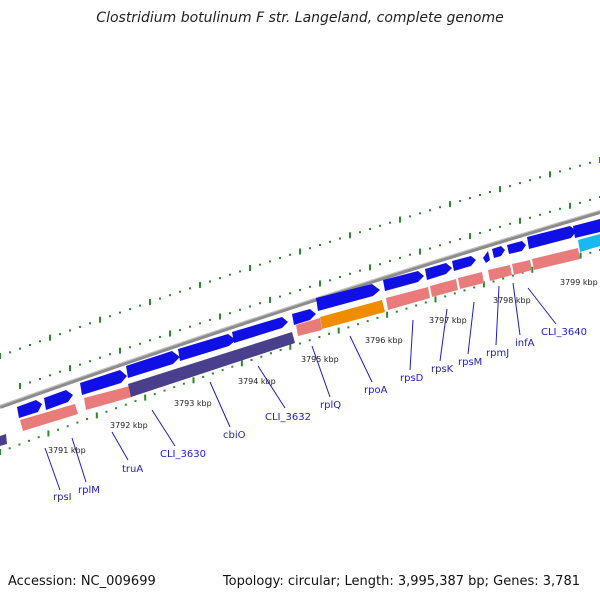  I want to click on gene-label: cbiO, so click(234, 435).